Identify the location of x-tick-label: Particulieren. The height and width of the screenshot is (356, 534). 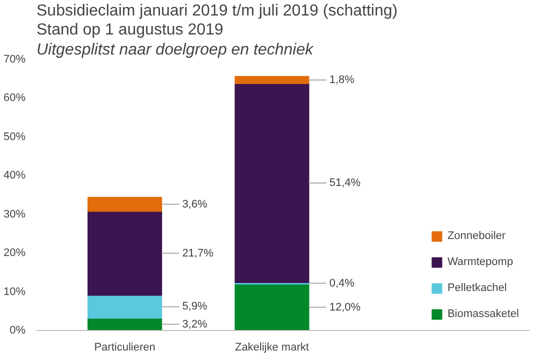
(125, 348).